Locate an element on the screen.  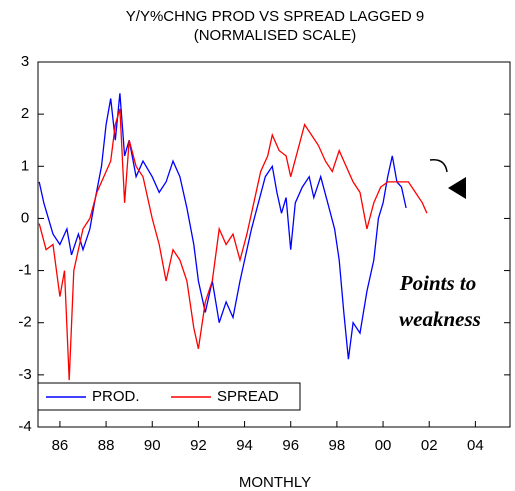
chart-title: Y/Y%CHNG PROD VS SPREAD LAGGED 9 is located at coordinates (275, 16).